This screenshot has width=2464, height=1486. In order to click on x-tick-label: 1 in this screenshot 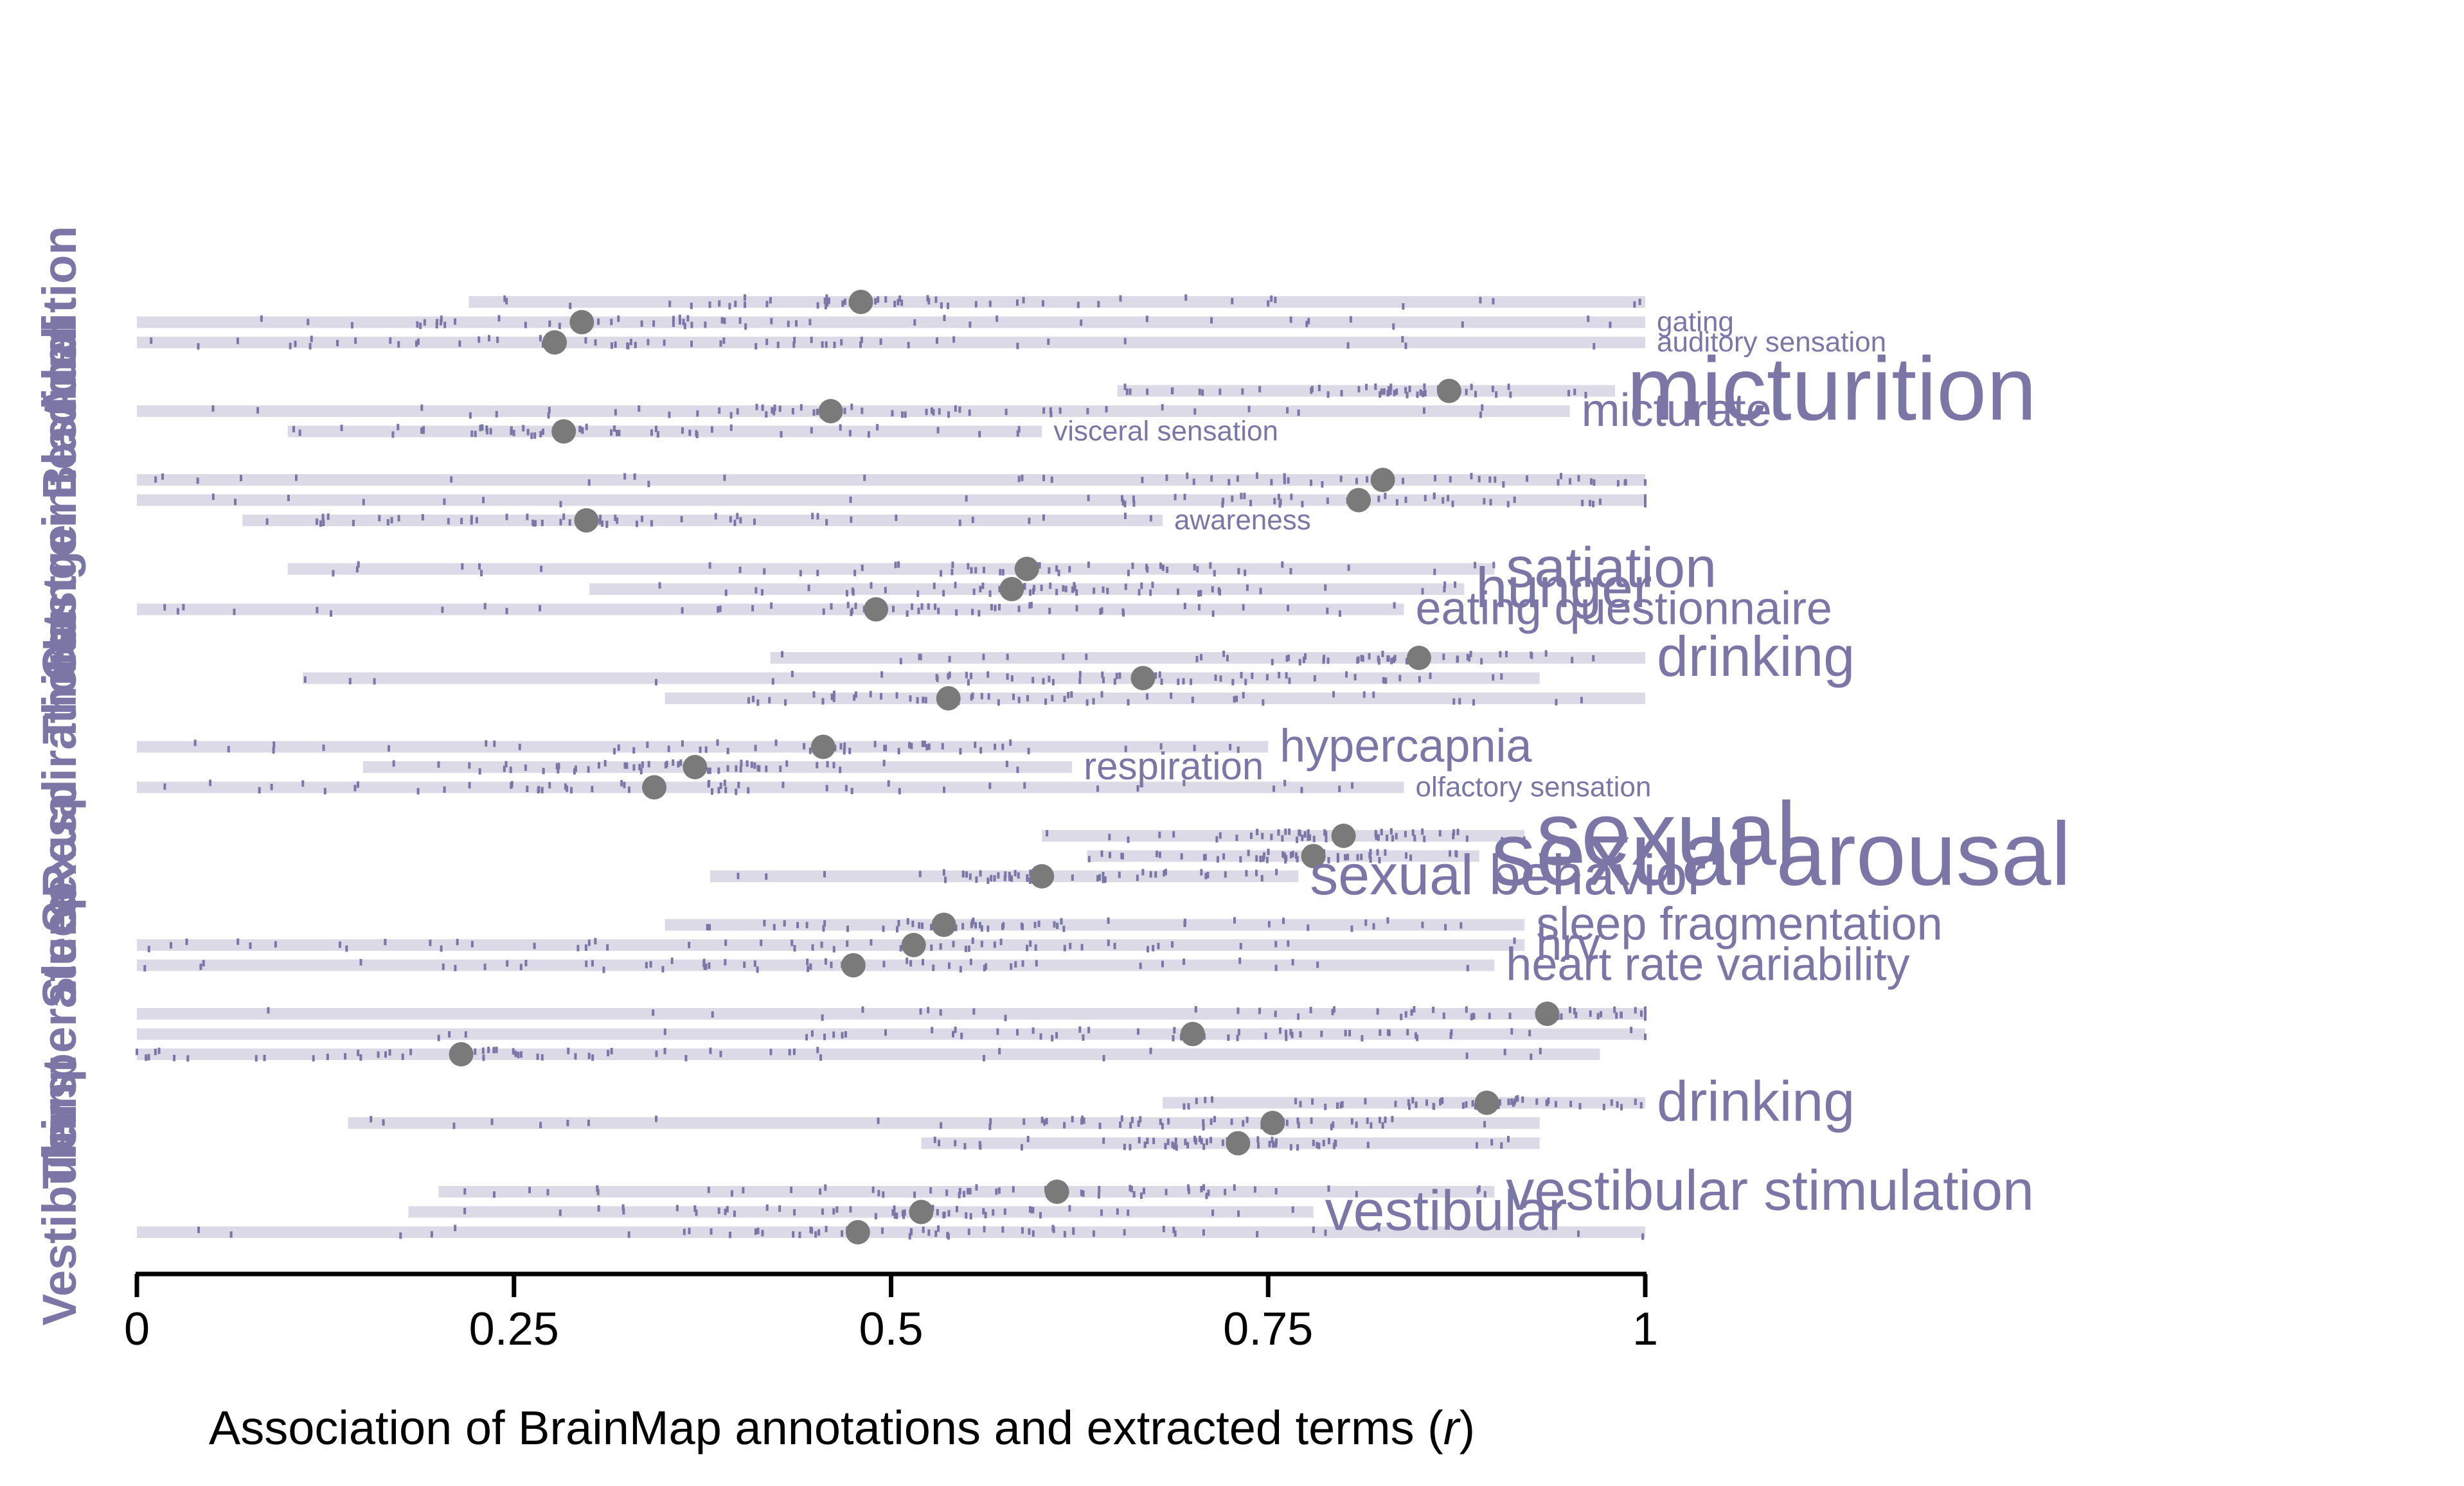, I will do `click(1645, 1330)`.